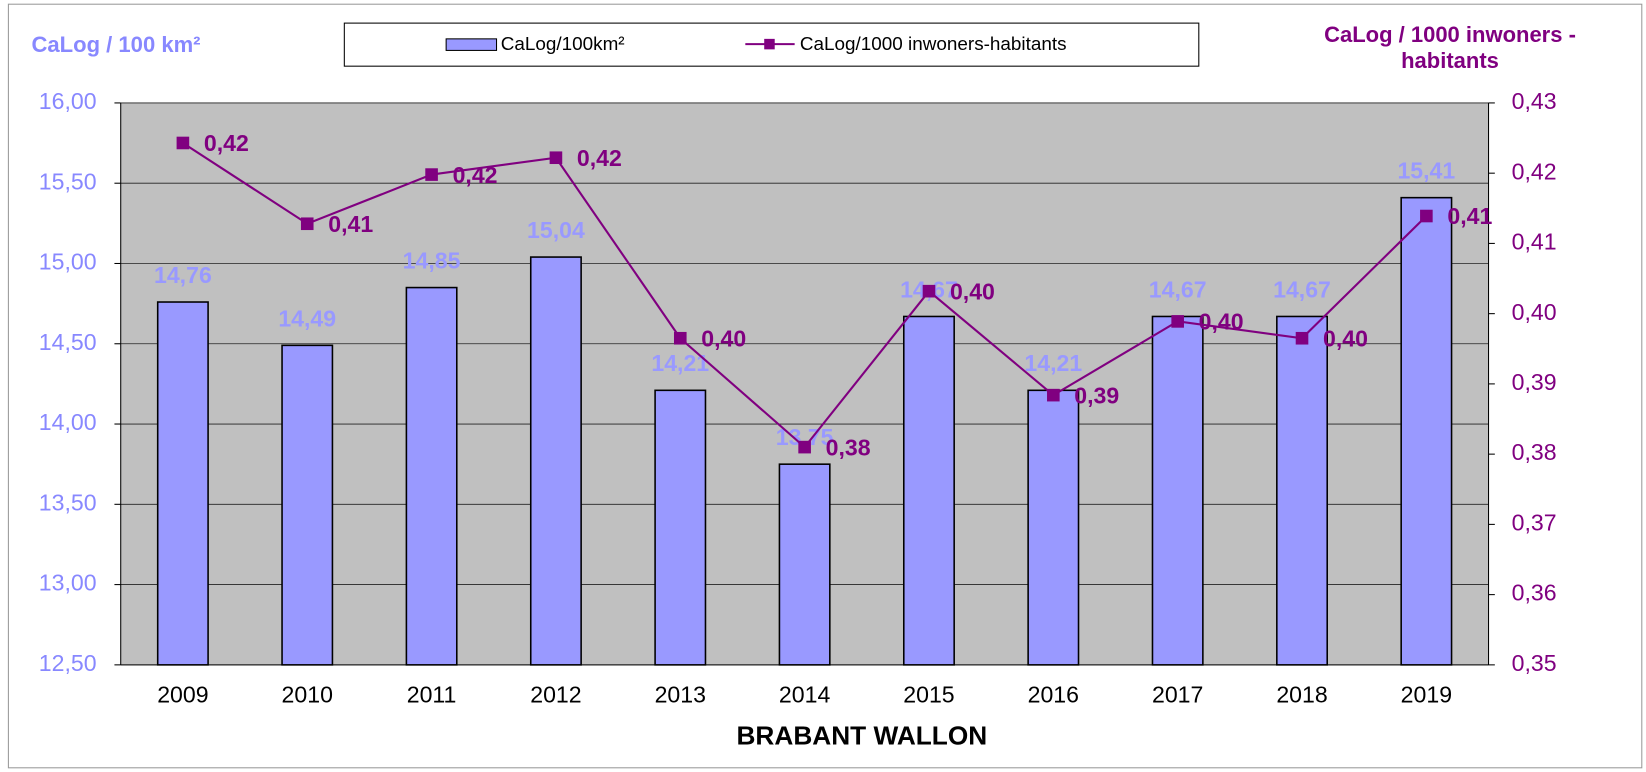 The image size is (1646, 772). Describe the element at coordinates (556, 230) in the screenshot. I see `bar-value-label: 15,04` at that location.